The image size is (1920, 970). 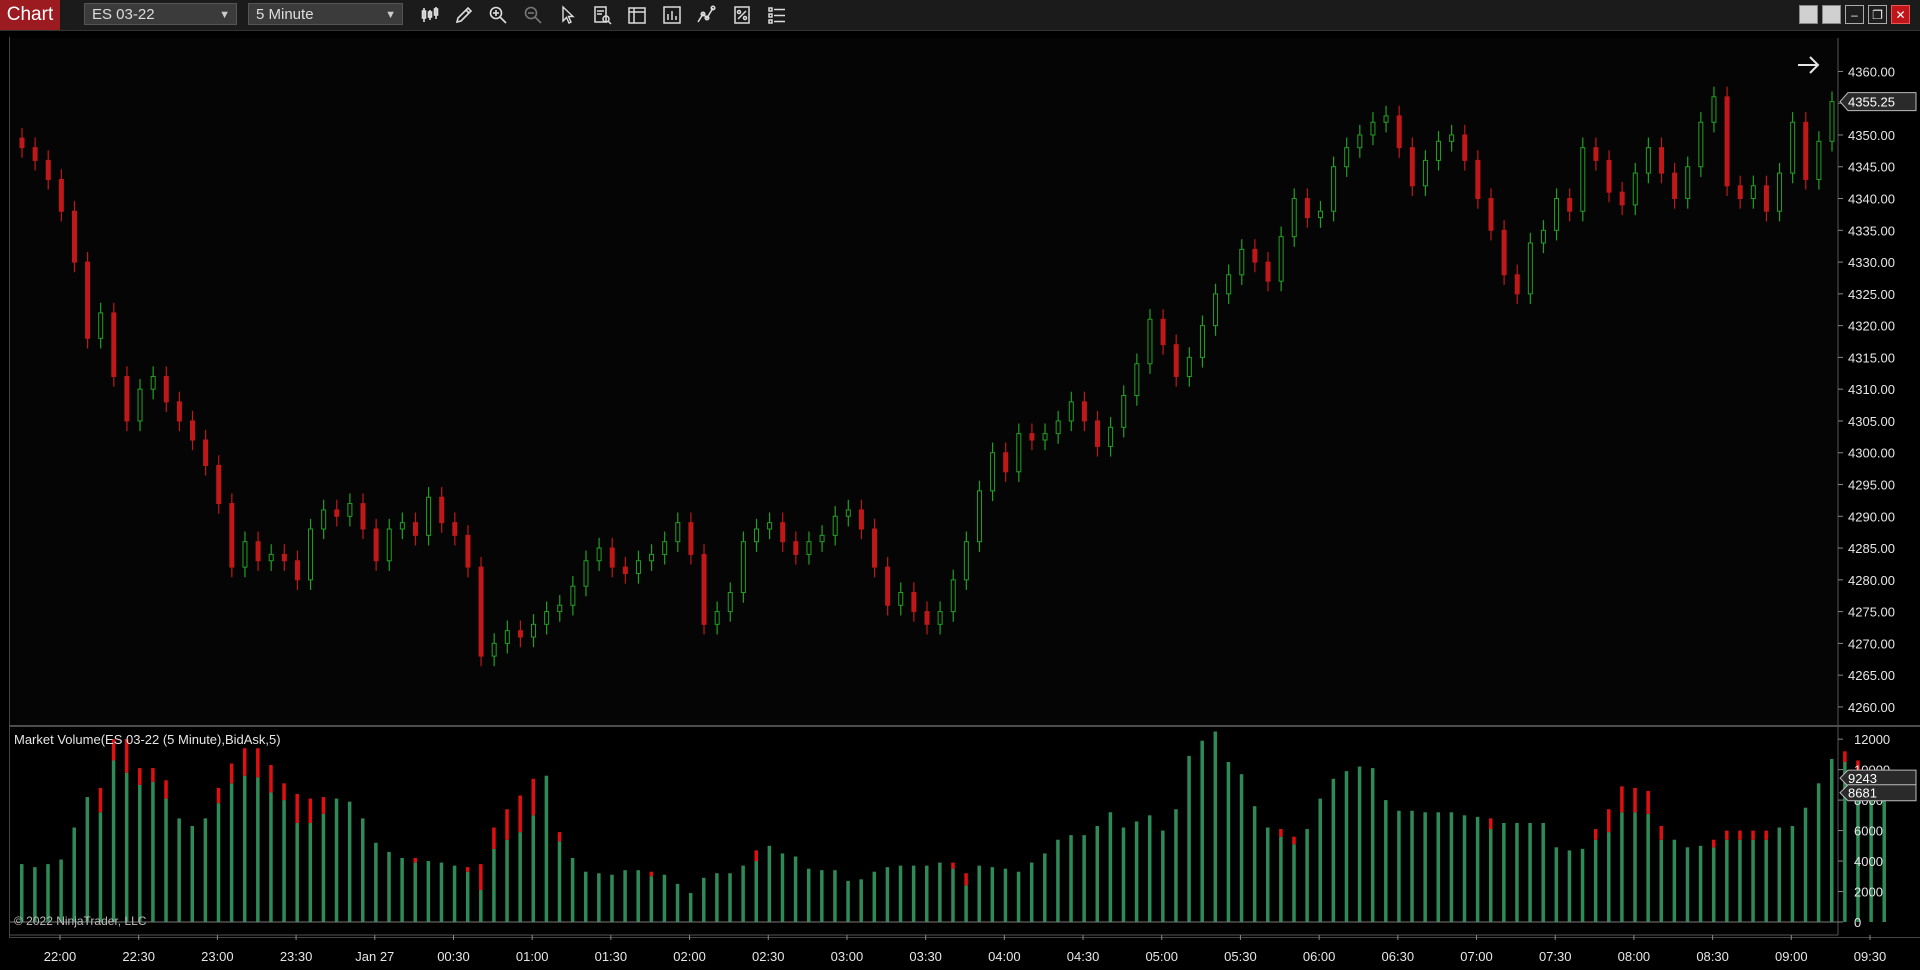 I want to click on price-tick-label: 4320.00, so click(x=1871, y=326).